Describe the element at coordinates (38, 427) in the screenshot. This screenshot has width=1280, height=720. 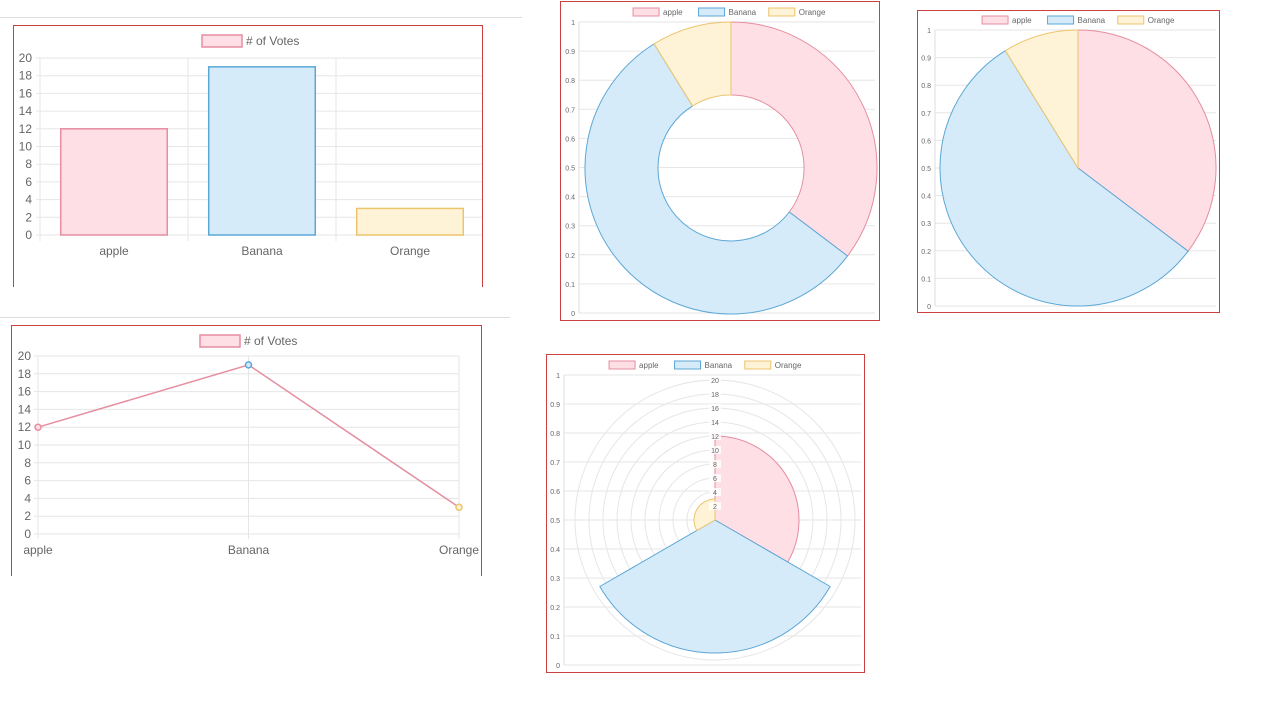
I see `point-apple` at that location.